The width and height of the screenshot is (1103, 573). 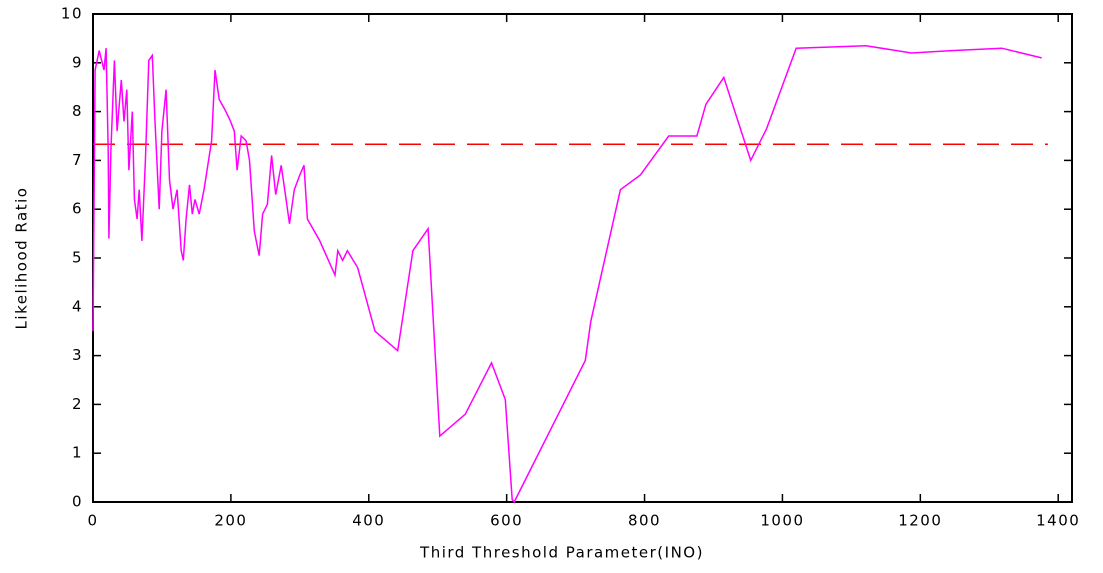 What do you see at coordinates (22, 258) in the screenshot?
I see `y-axis-label: Likelihood Ratio` at bounding box center [22, 258].